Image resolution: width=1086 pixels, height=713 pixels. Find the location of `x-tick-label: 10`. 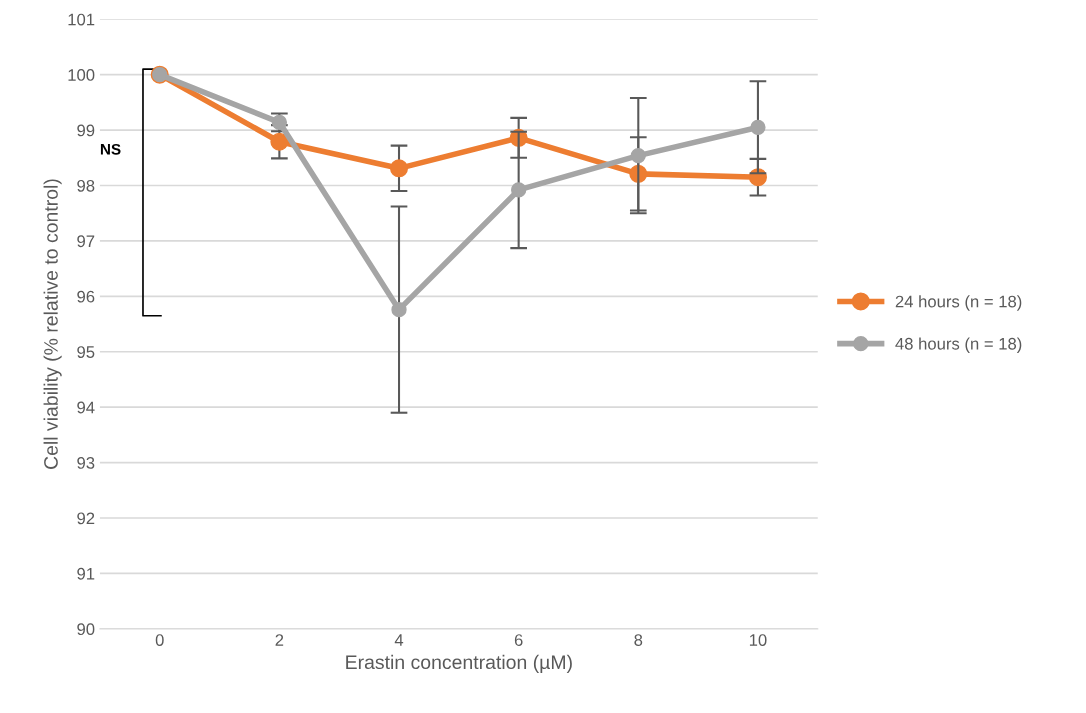

x-tick-label: 10 is located at coordinates (758, 640).